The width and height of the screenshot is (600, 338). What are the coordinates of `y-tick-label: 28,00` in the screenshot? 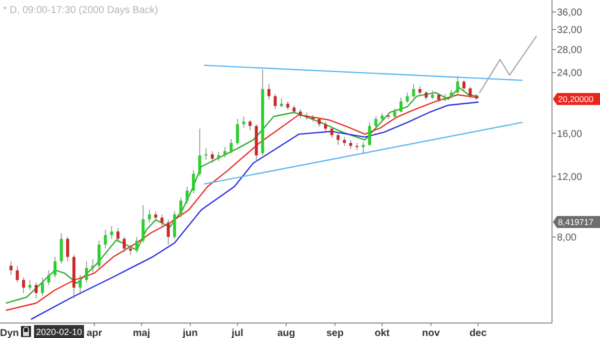 It's located at (569, 50).